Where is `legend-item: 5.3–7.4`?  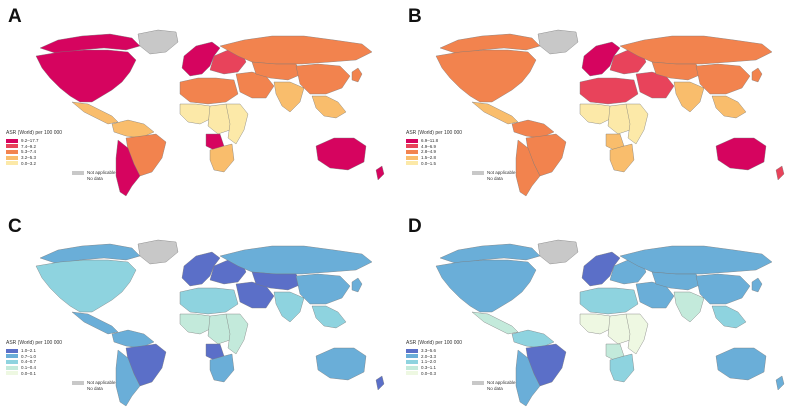 legend-item: 5.3–7.4 is located at coordinates (81, 152).